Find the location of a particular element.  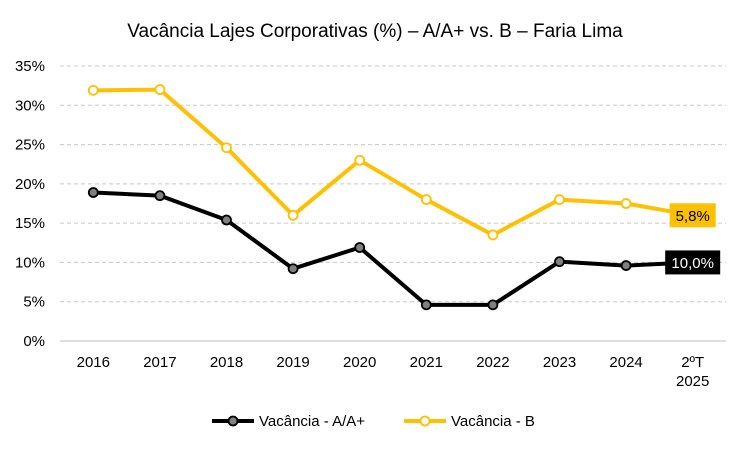

y-tick-label: 5% is located at coordinates (34, 302).